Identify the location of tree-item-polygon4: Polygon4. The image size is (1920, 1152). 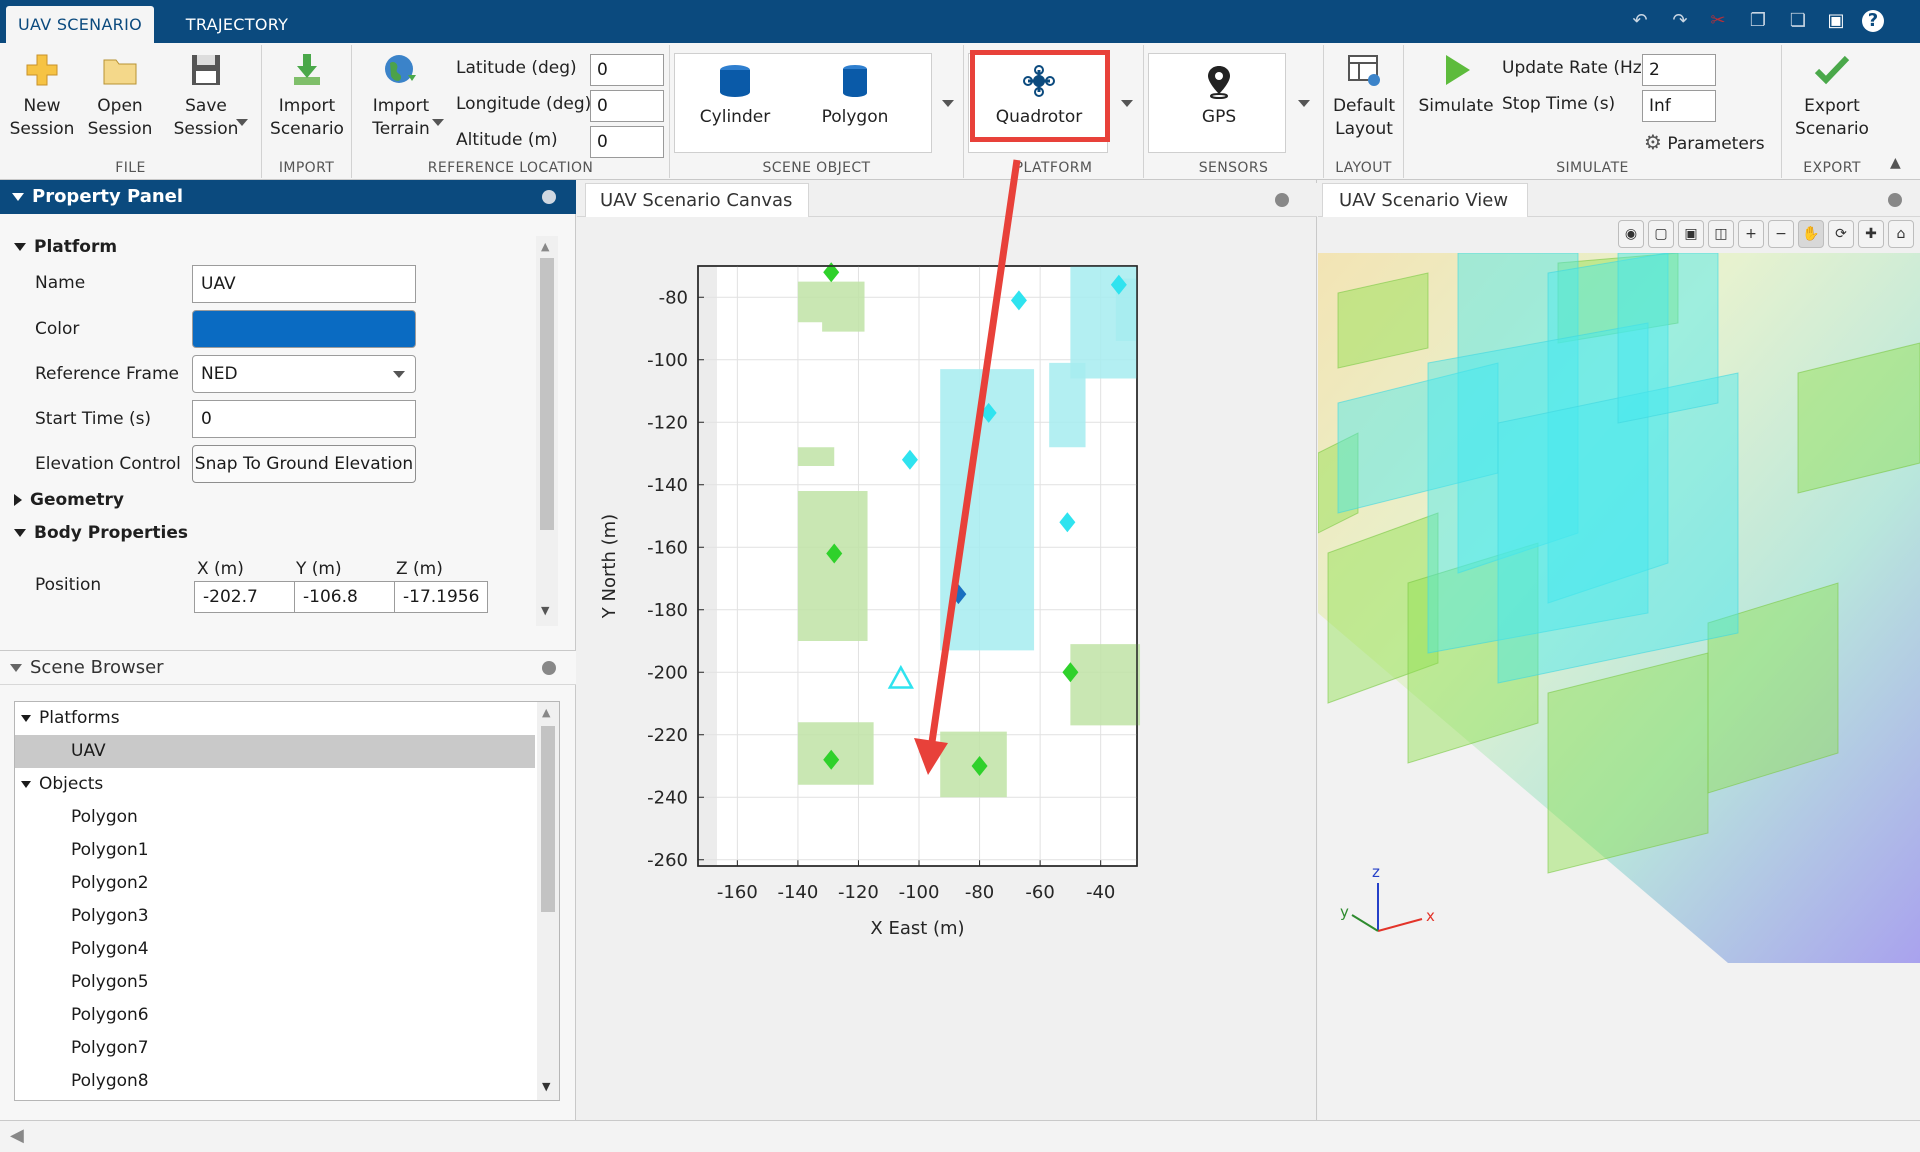
(110, 949).